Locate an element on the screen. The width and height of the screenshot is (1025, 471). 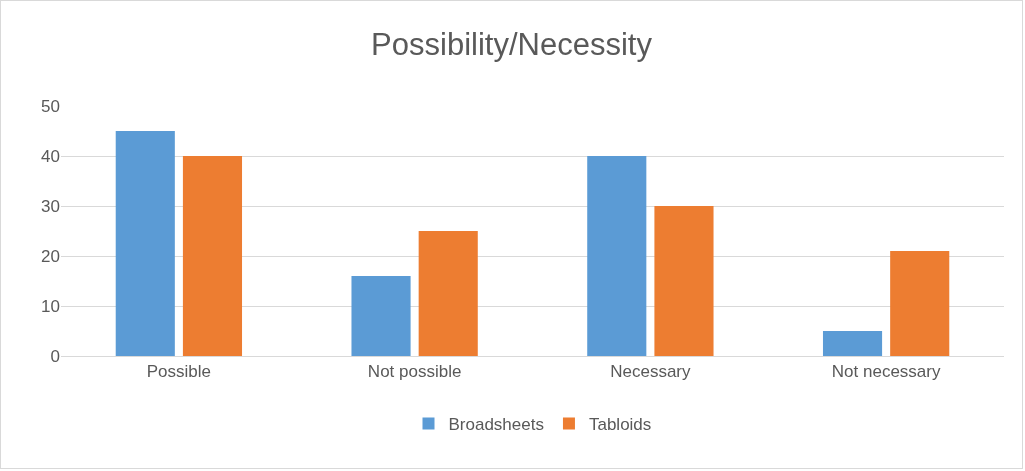
y-tick-label: 40 is located at coordinates (50, 156).